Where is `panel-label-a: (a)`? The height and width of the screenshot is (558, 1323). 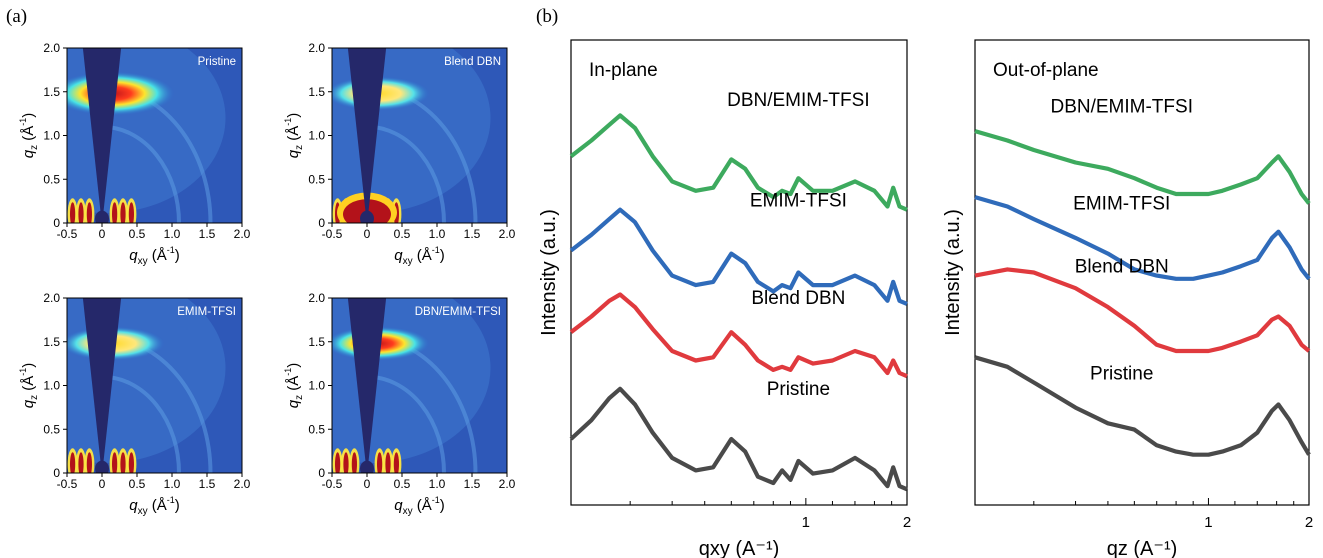
panel-label-a: (a) is located at coordinates (16, 16).